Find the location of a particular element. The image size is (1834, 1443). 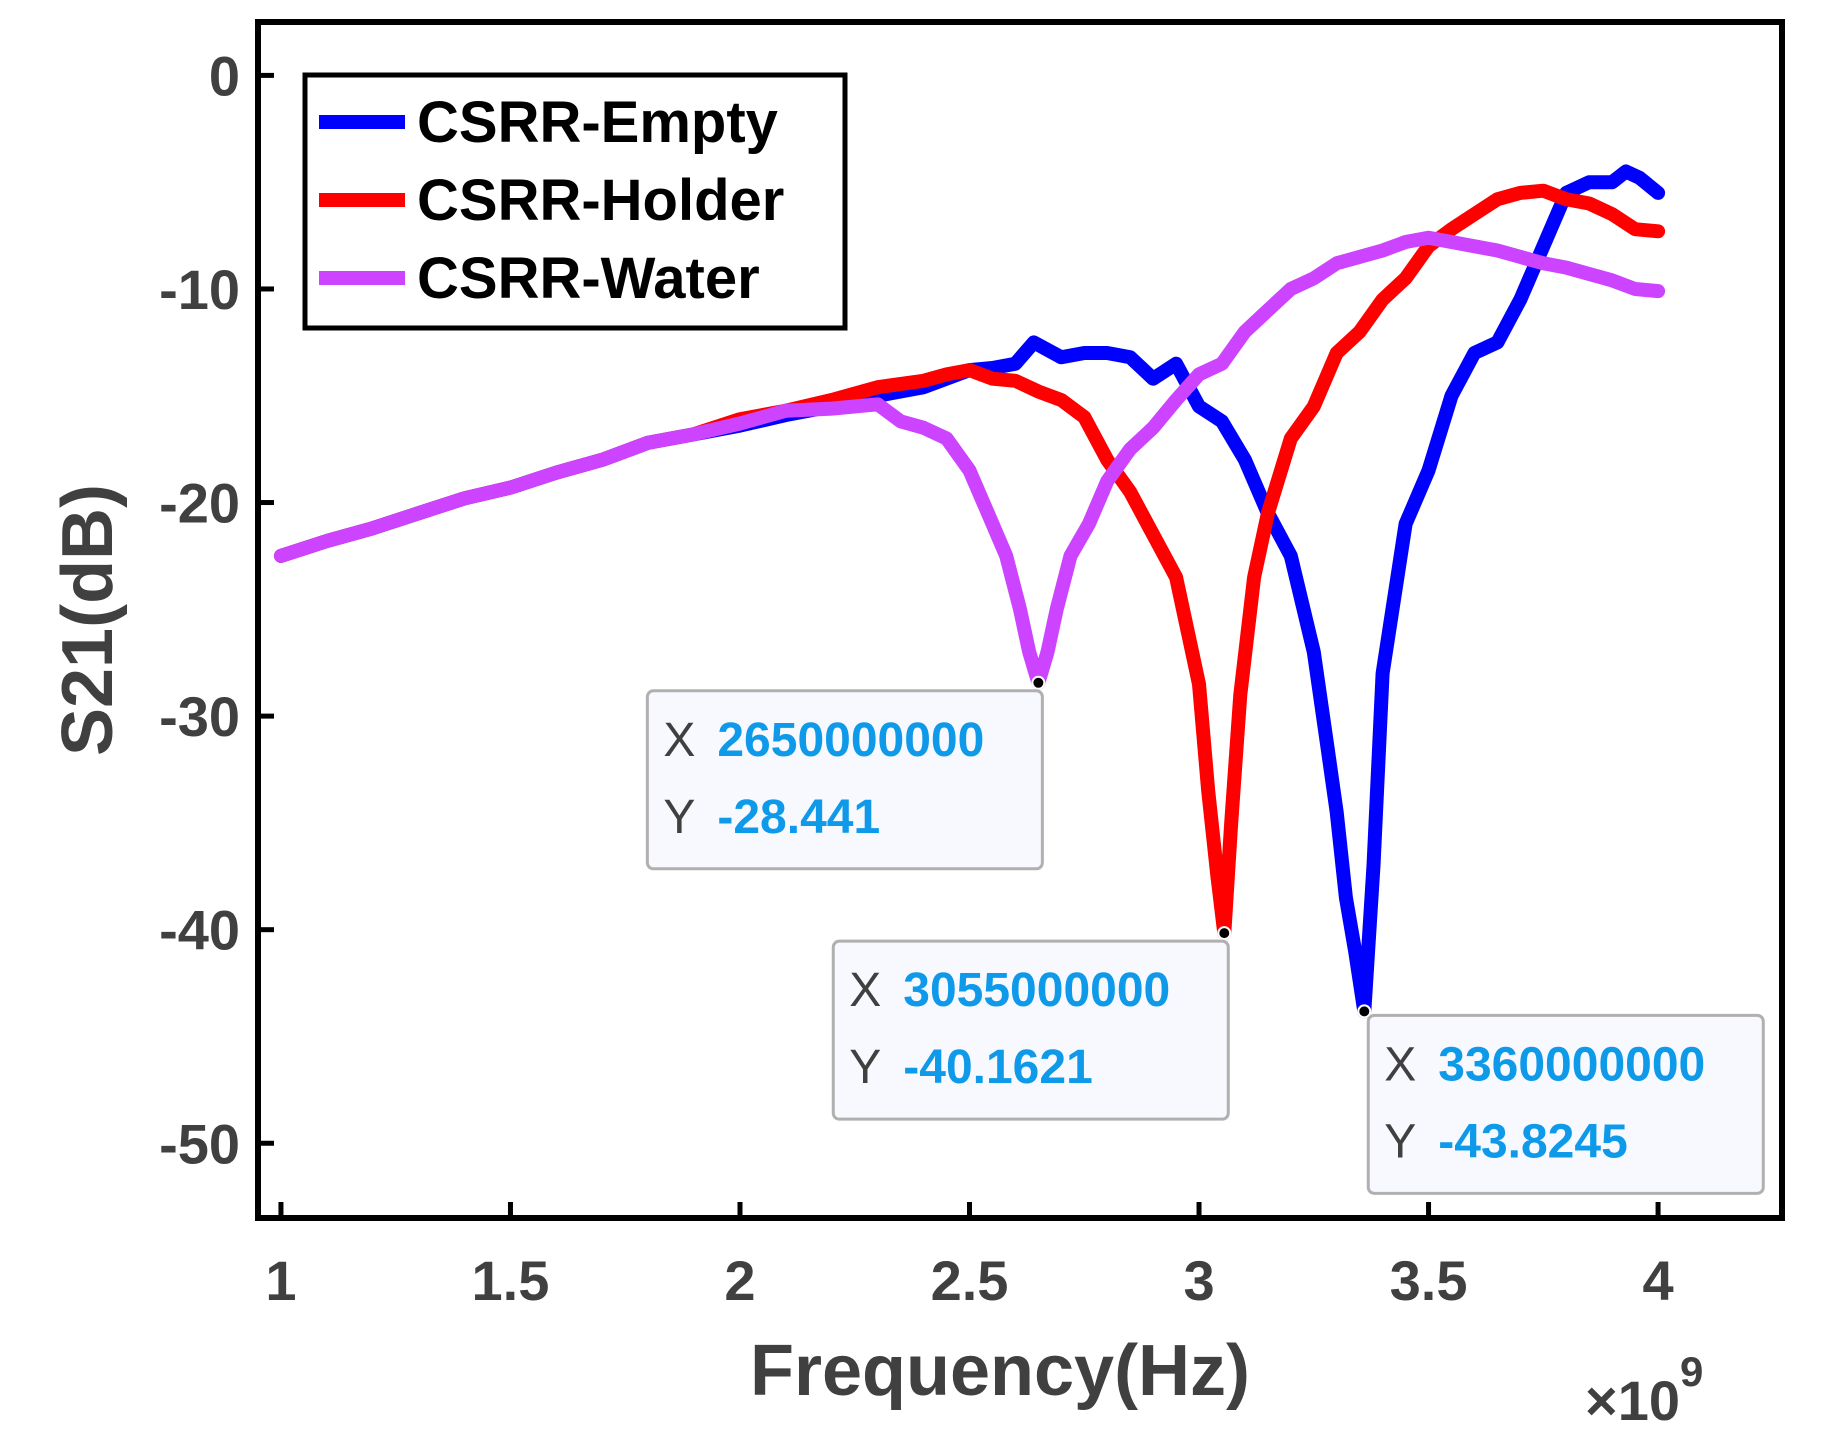

x-axis-title: Frequency(Hz) is located at coordinates (1000, 1371).